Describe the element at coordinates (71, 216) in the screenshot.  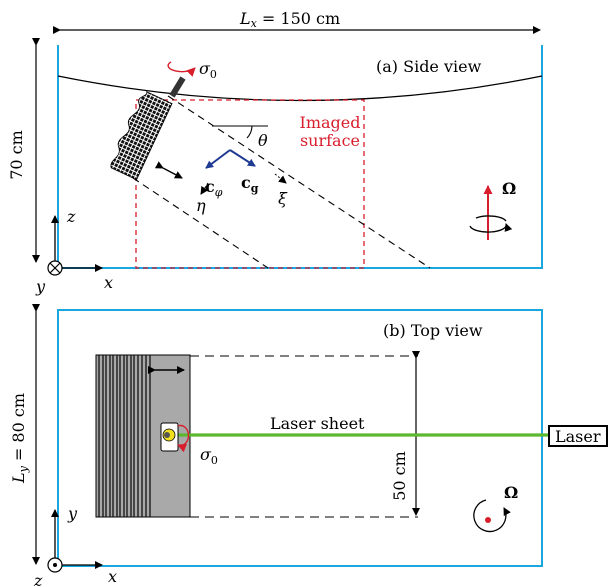
I see `side-axis-z-label: z` at that location.